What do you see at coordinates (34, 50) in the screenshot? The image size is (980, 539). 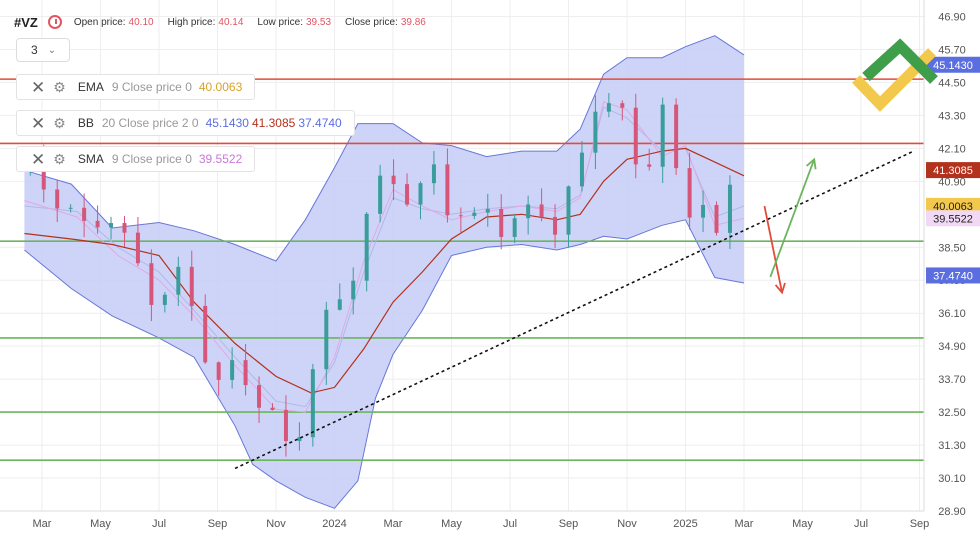 I see `interval-value: 3` at bounding box center [34, 50].